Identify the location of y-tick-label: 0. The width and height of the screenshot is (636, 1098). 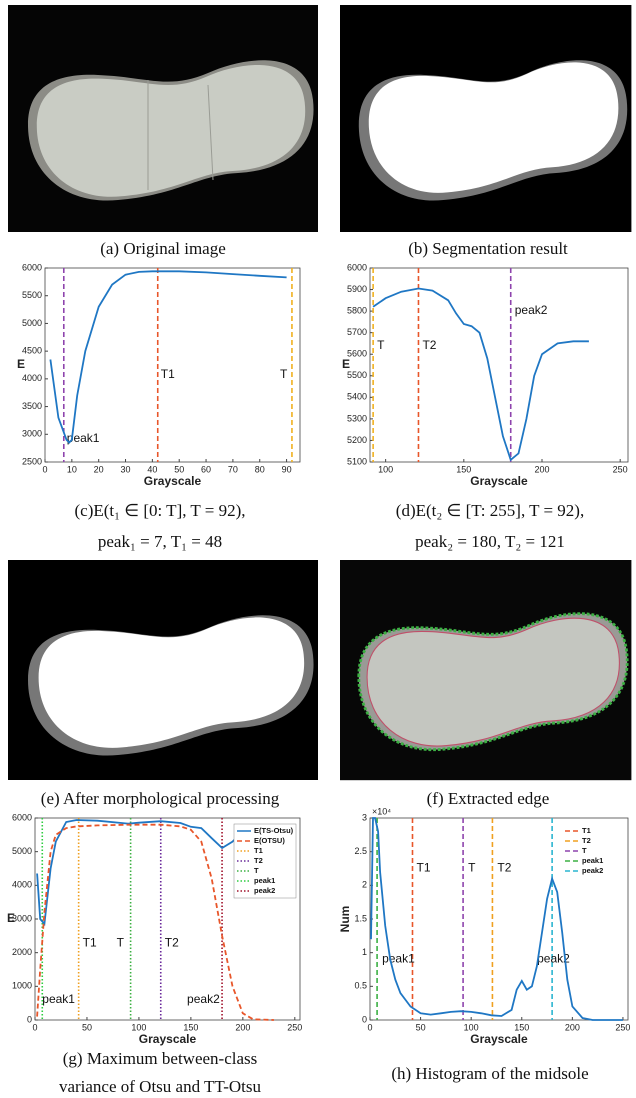
(364, 1019).